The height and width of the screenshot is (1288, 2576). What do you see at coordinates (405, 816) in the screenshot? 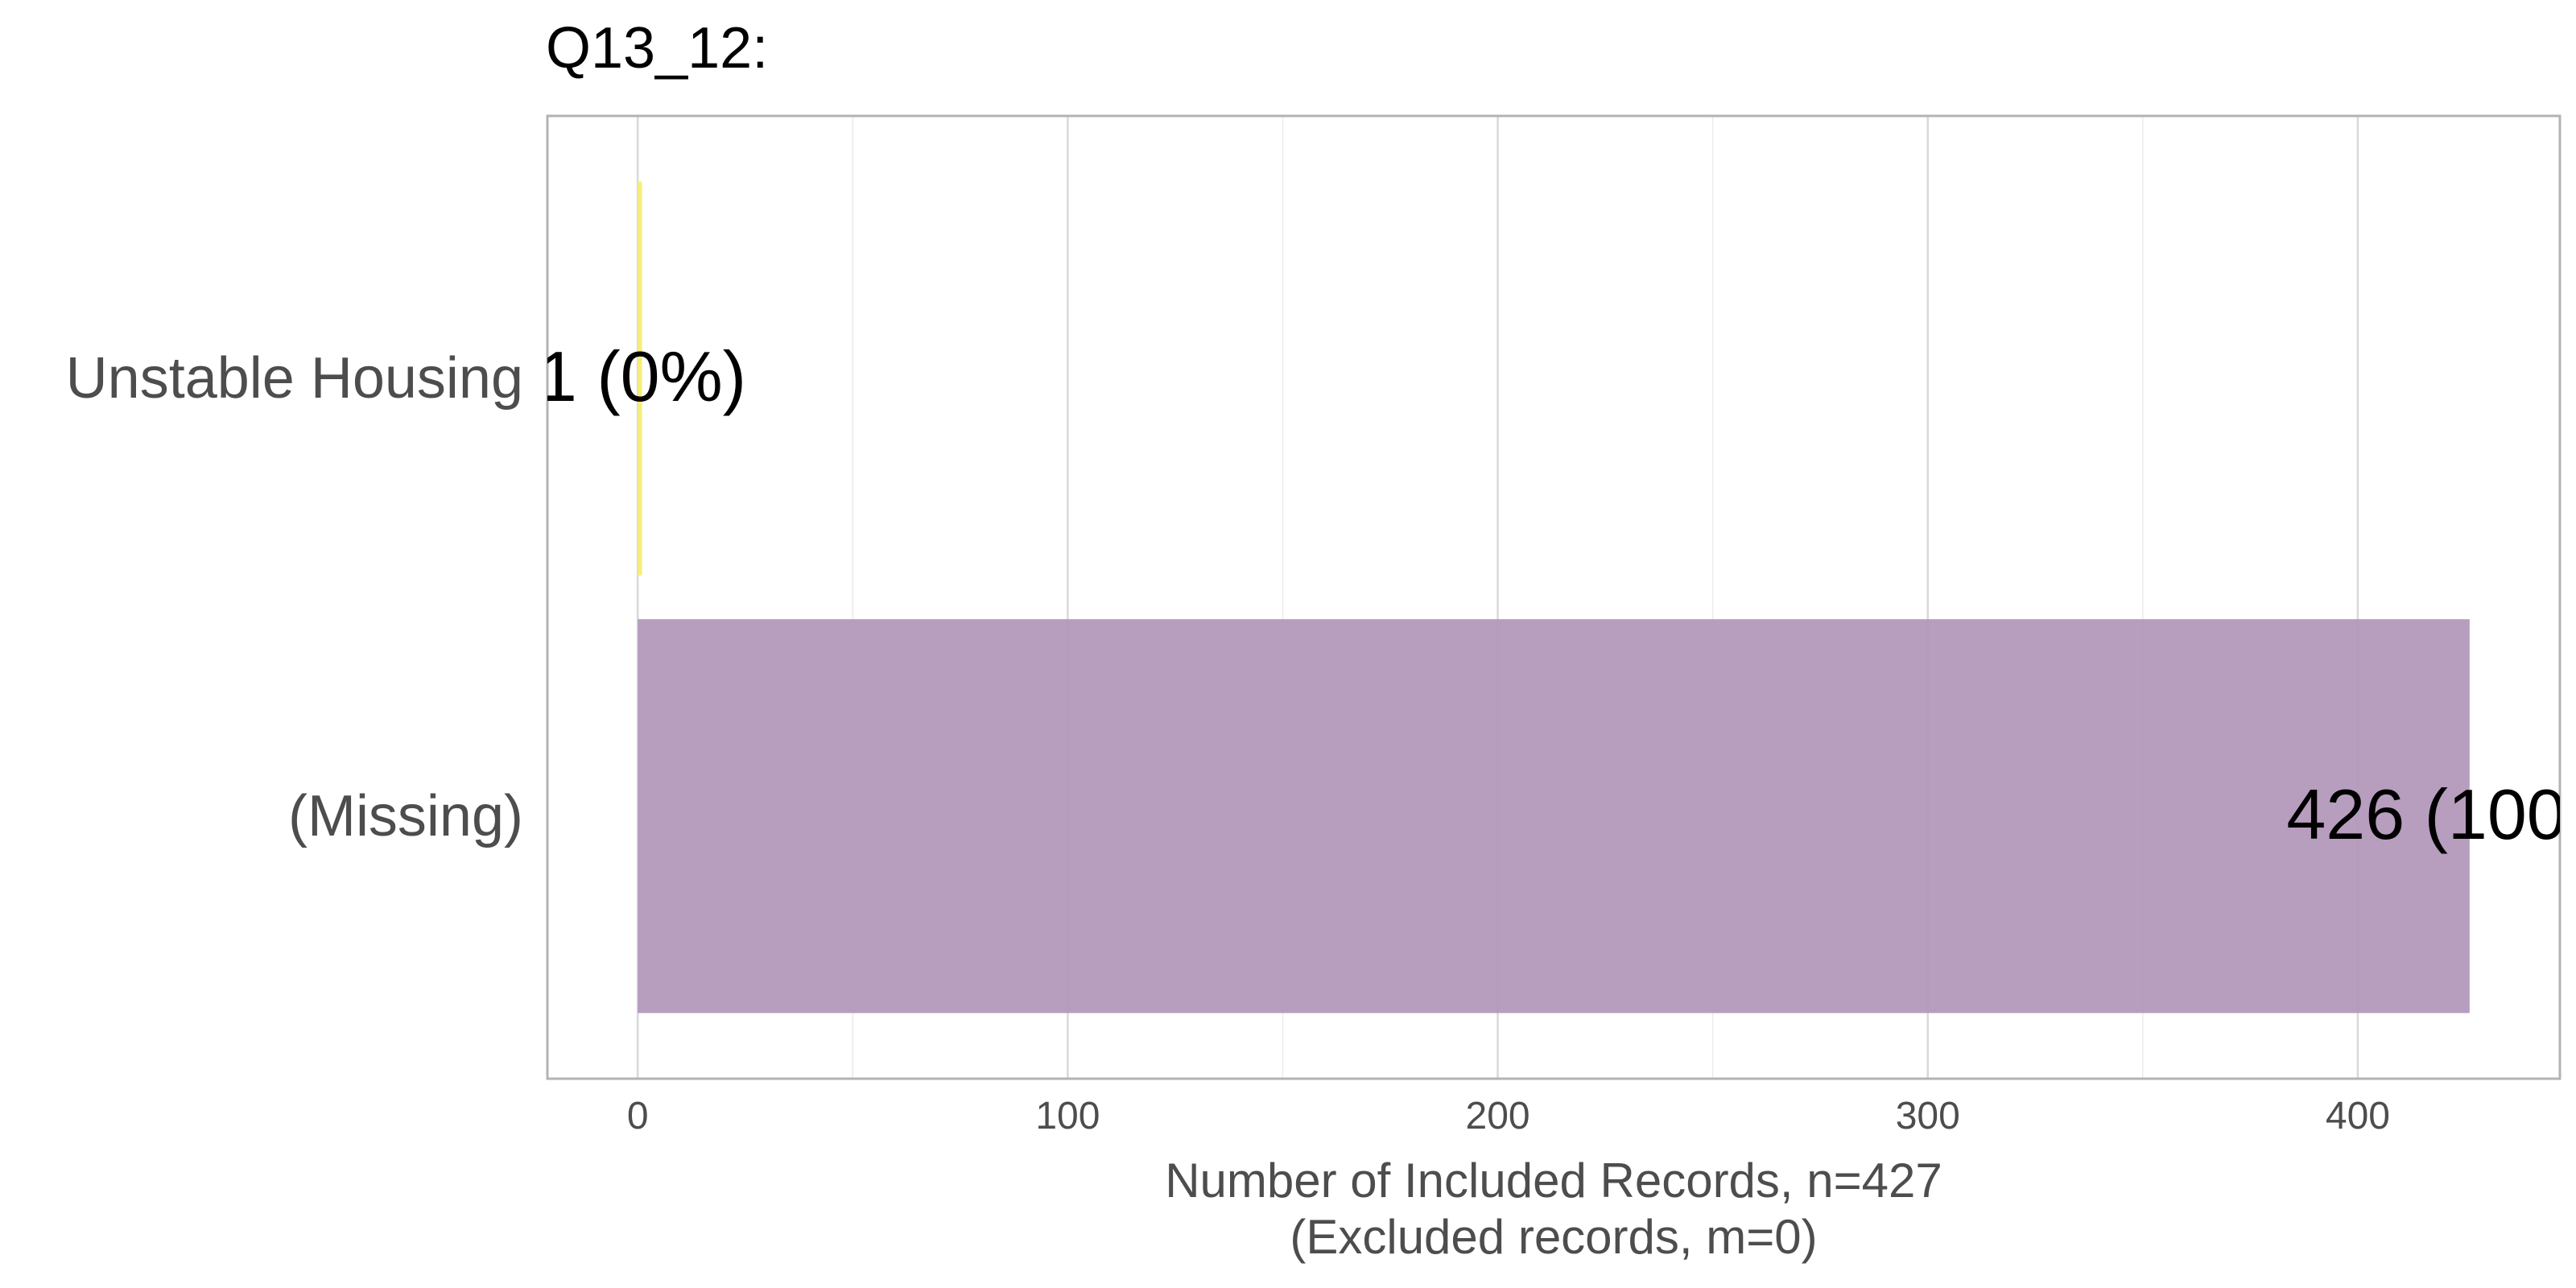
I see `category-label: (Missing)` at bounding box center [405, 816].